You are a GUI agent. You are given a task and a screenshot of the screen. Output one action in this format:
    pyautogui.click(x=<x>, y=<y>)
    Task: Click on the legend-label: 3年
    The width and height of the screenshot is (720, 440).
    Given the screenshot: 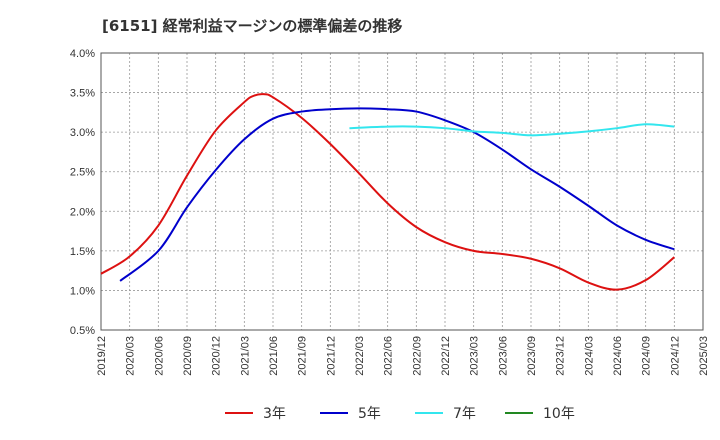 What is the action you would take?
    pyautogui.click(x=274, y=414)
    